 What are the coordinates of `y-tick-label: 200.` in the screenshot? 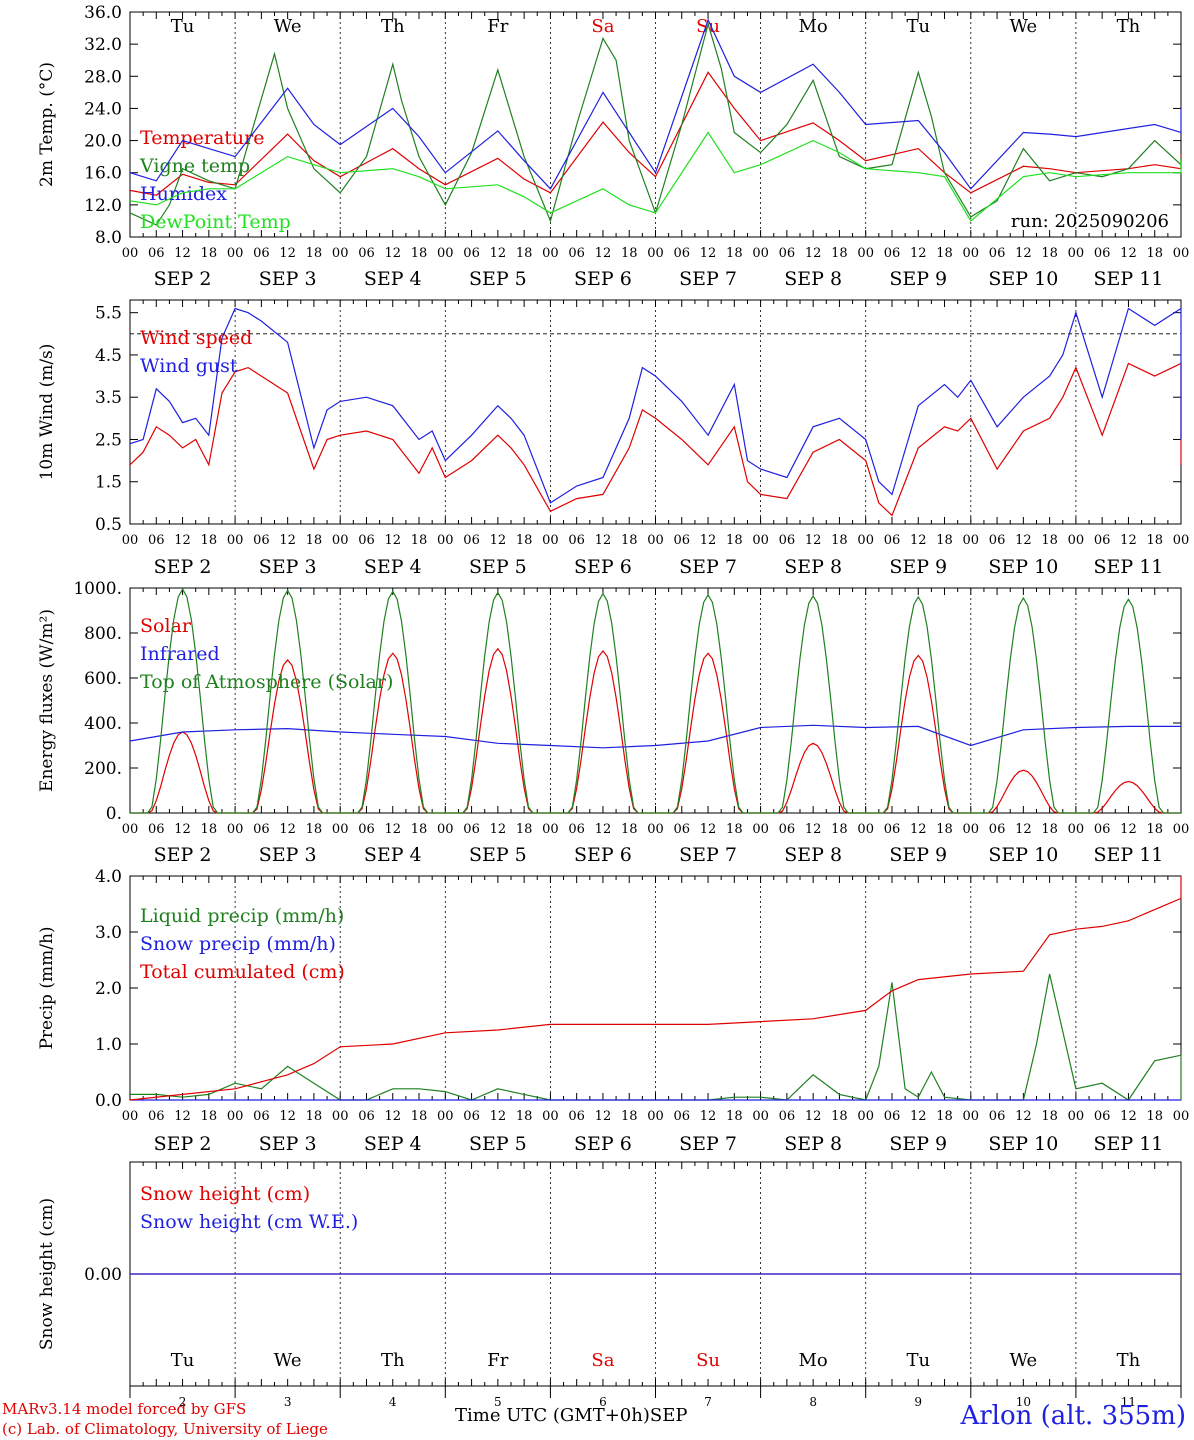 It's located at (103, 769).